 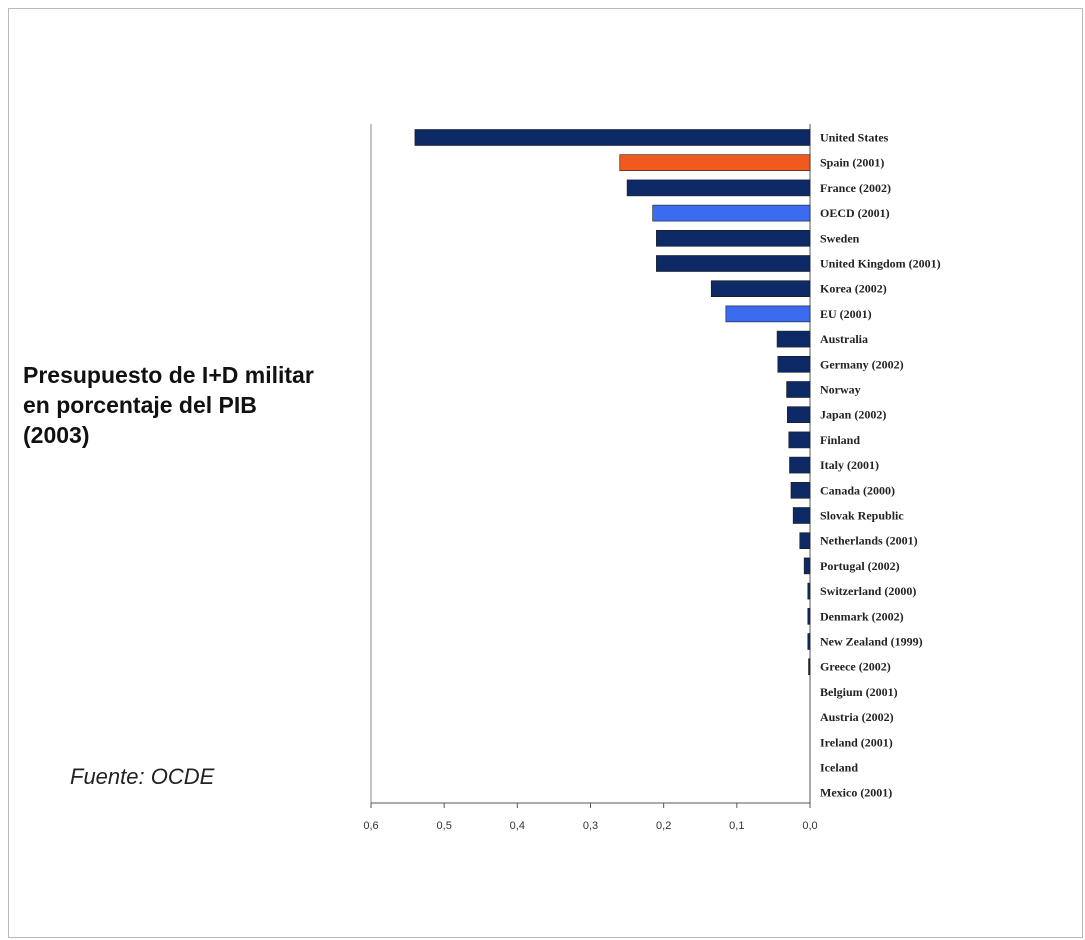 I want to click on bar-australia, so click(x=793, y=339).